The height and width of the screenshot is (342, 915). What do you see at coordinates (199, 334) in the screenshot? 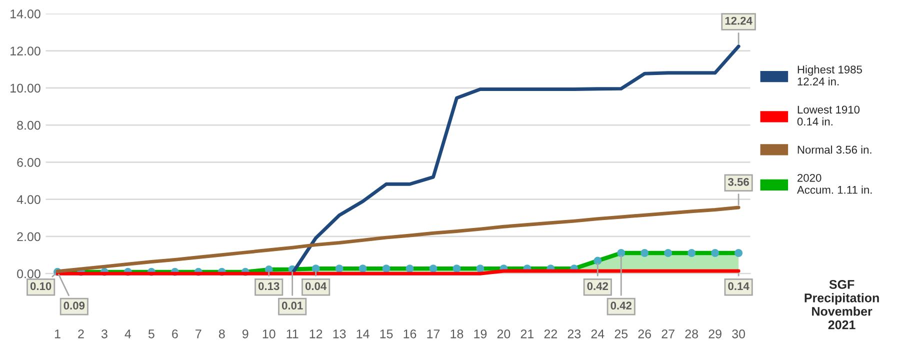
I see `x-tick-label: 7` at bounding box center [199, 334].